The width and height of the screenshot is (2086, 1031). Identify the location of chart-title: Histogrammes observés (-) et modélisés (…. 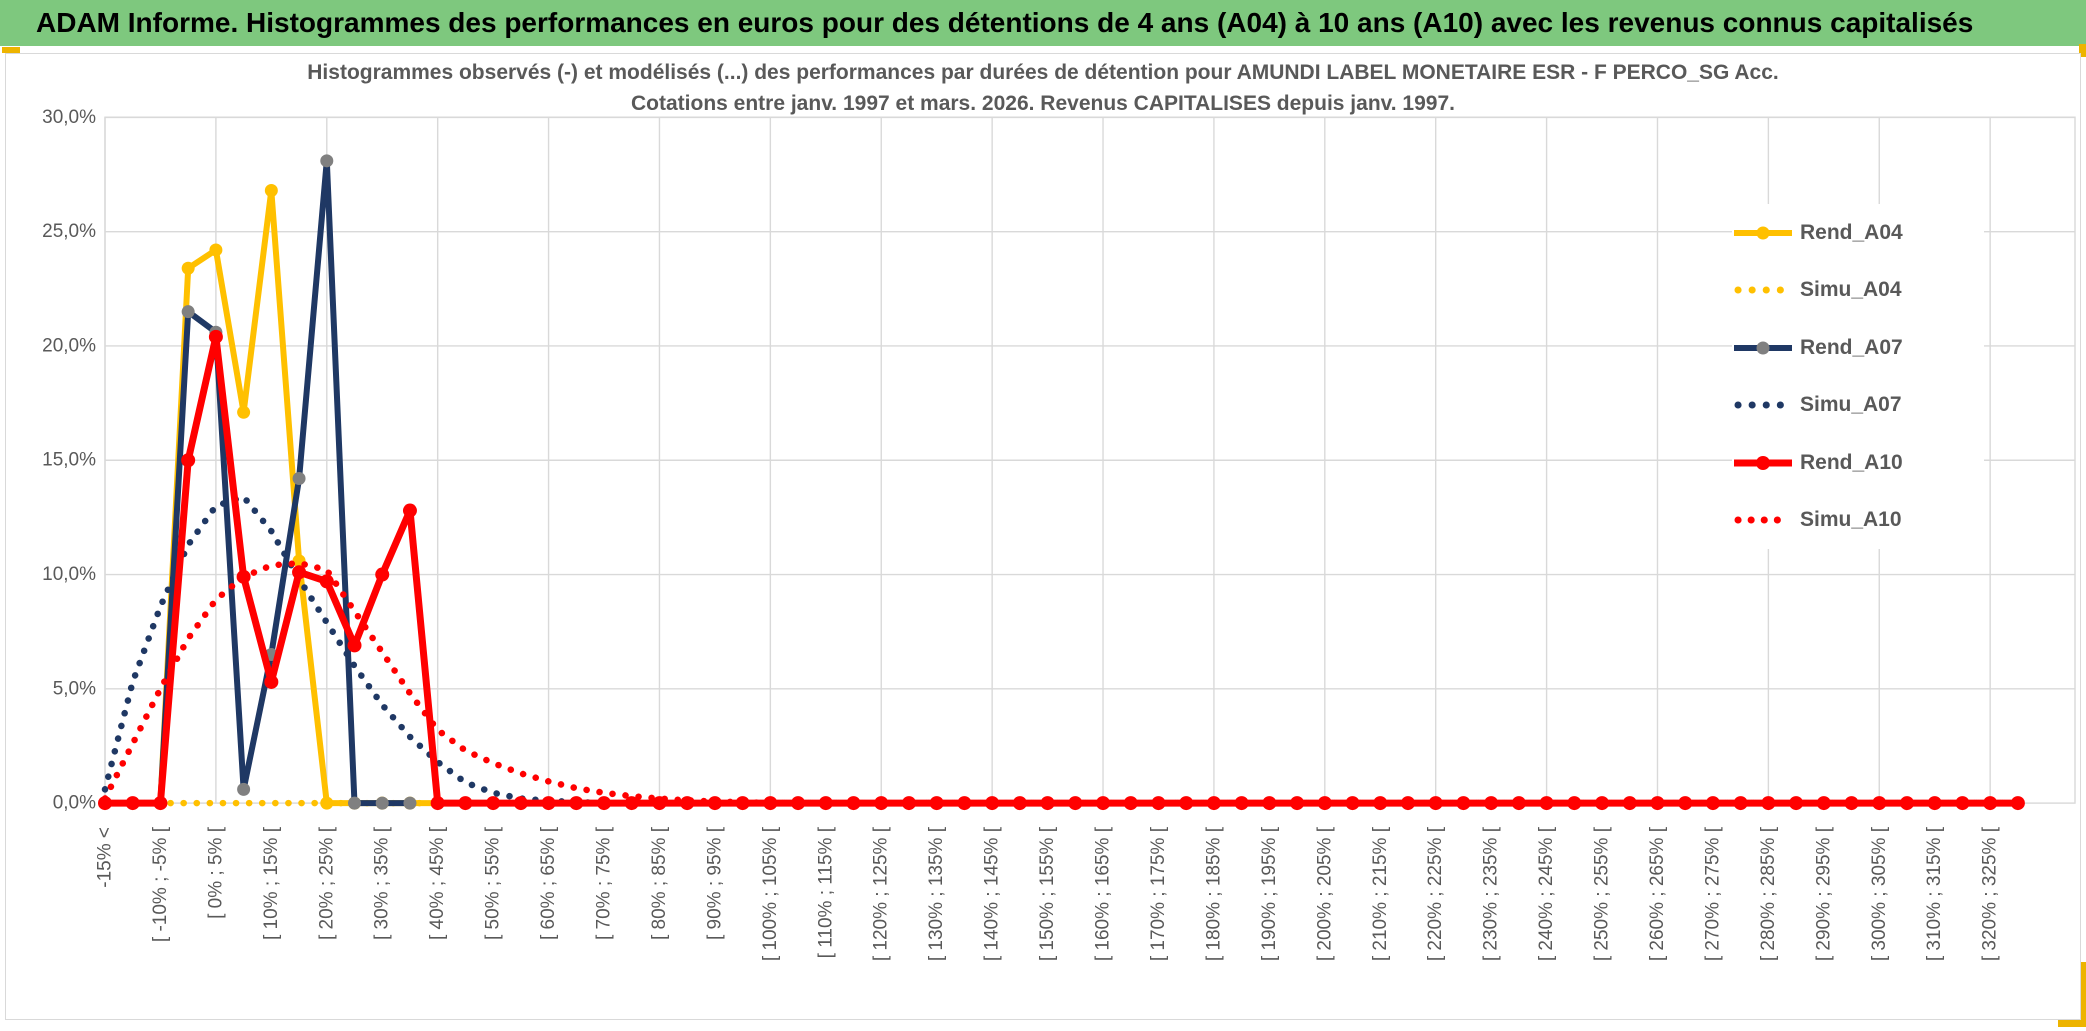
(1042, 88).